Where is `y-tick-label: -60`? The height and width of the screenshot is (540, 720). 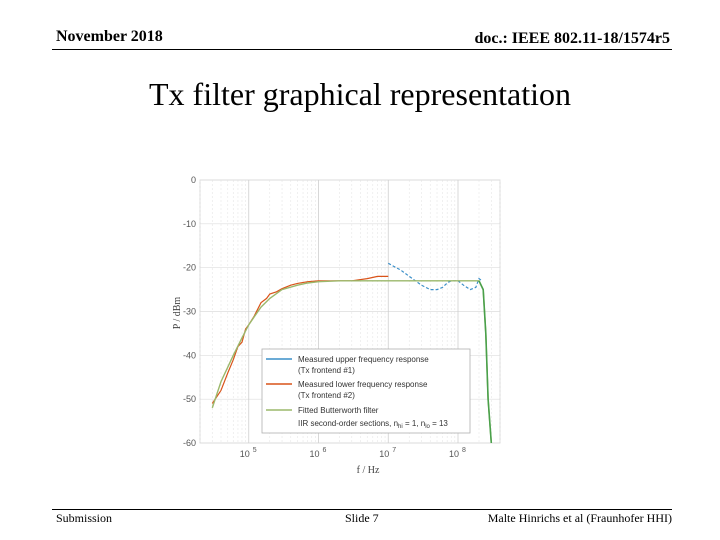
y-tick-label: -60 is located at coordinates (189, 443).